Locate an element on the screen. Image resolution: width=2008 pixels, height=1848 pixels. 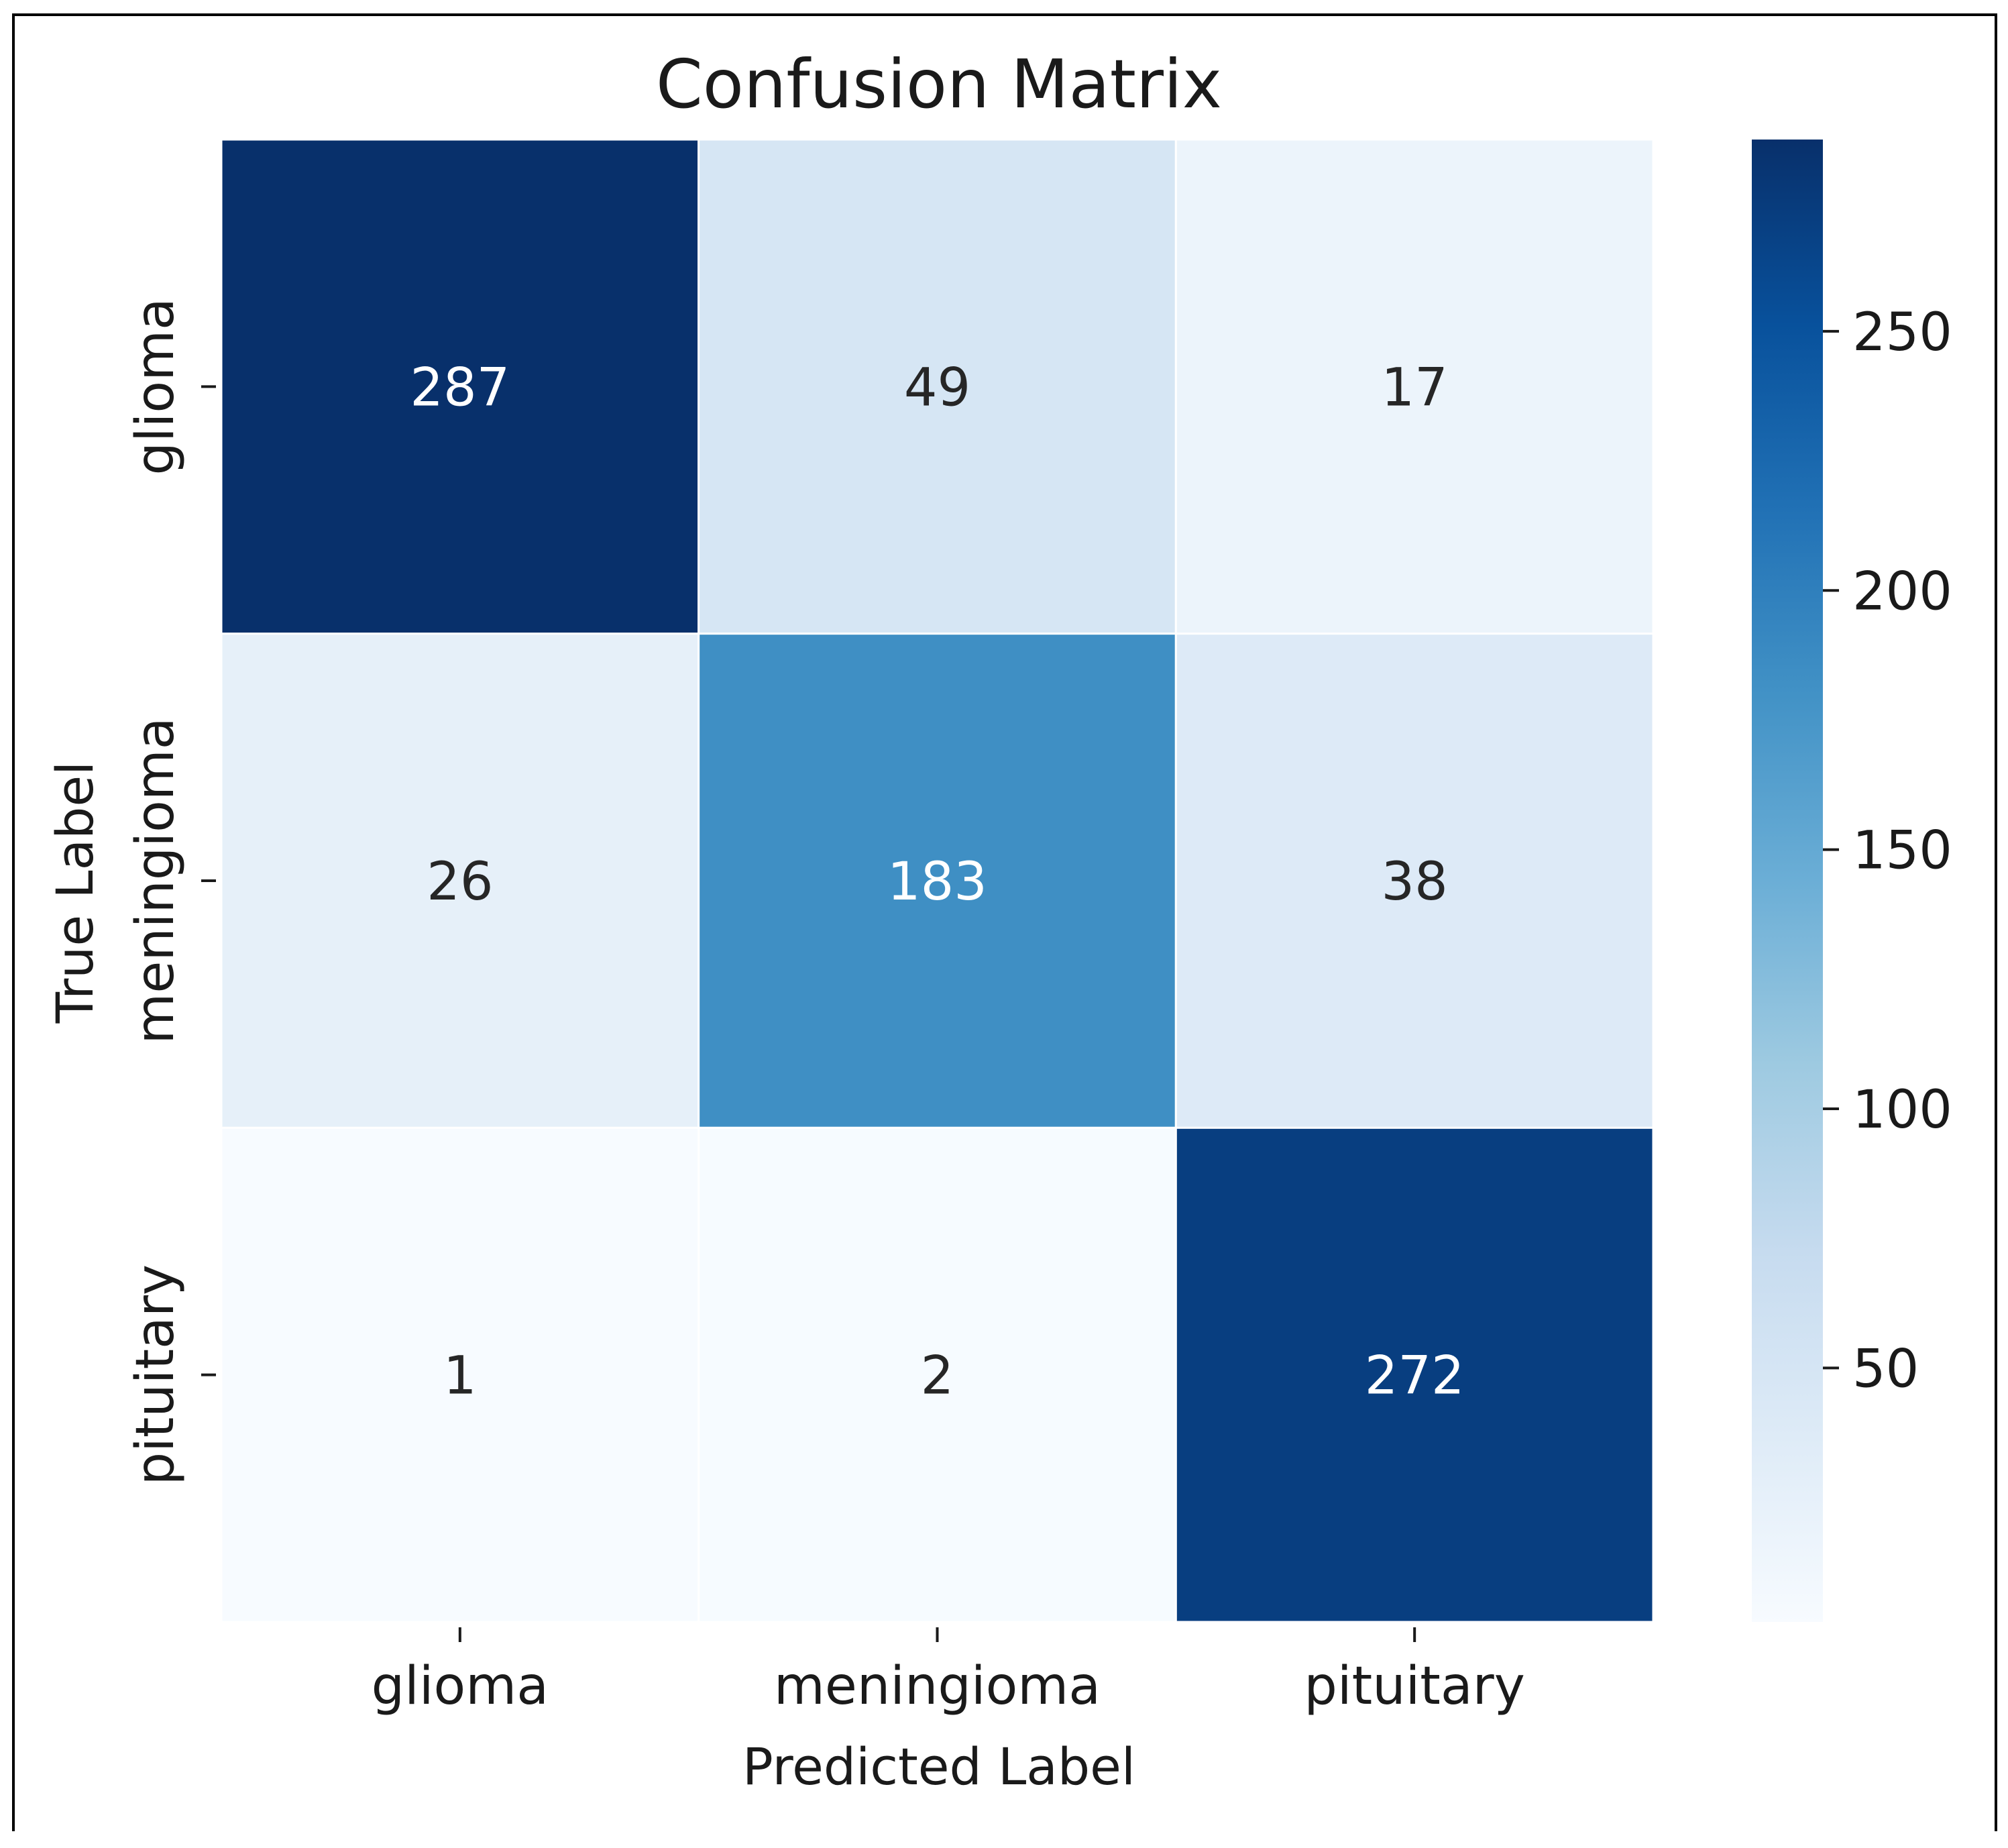
colorbar-tick-label: 150 is located at coordinates (1902, 851).